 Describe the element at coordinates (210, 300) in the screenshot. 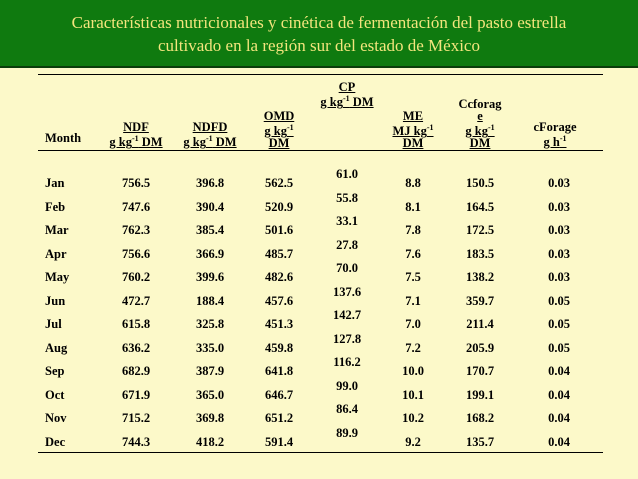

I see `cell-ndfd-jun: 188.4` at that location.